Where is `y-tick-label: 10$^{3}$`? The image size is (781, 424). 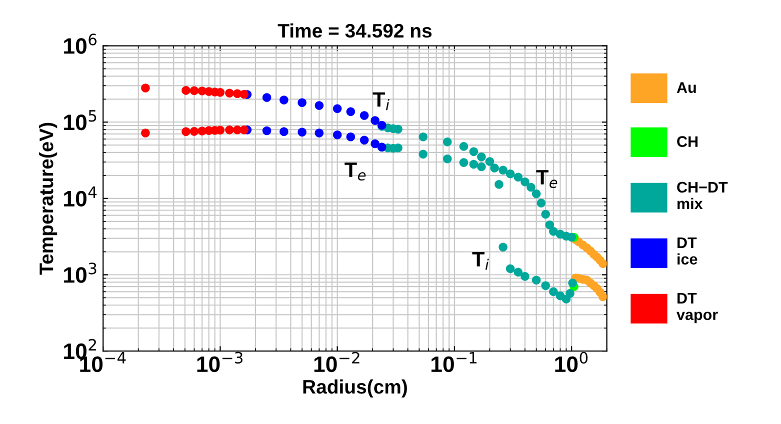 y-tick-label: 10$^{3}$ is located at coordinates (80, 272).